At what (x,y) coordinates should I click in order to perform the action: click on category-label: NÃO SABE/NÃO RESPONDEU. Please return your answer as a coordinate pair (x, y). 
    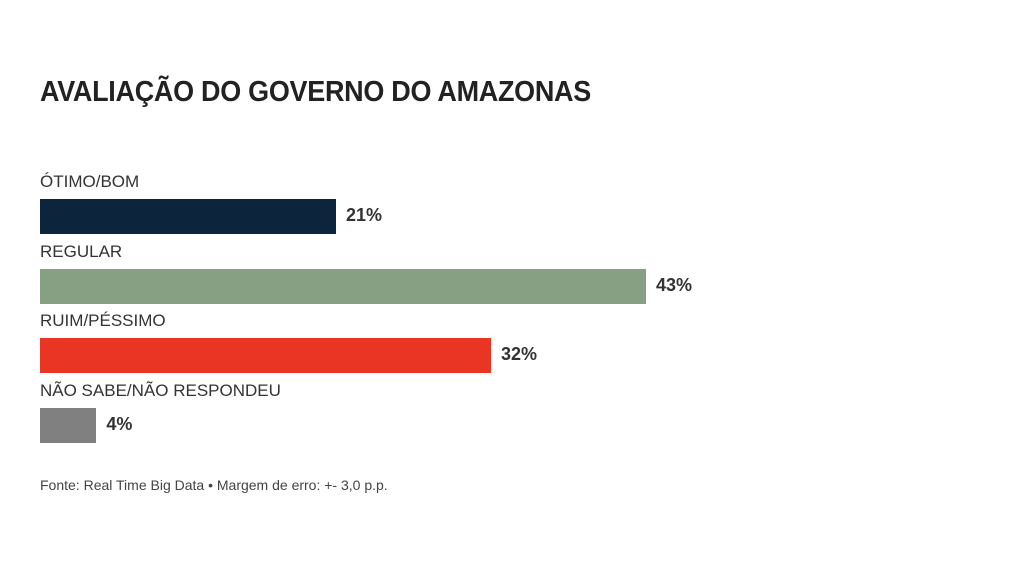
    Looking at the image, I should click on (160, 390).